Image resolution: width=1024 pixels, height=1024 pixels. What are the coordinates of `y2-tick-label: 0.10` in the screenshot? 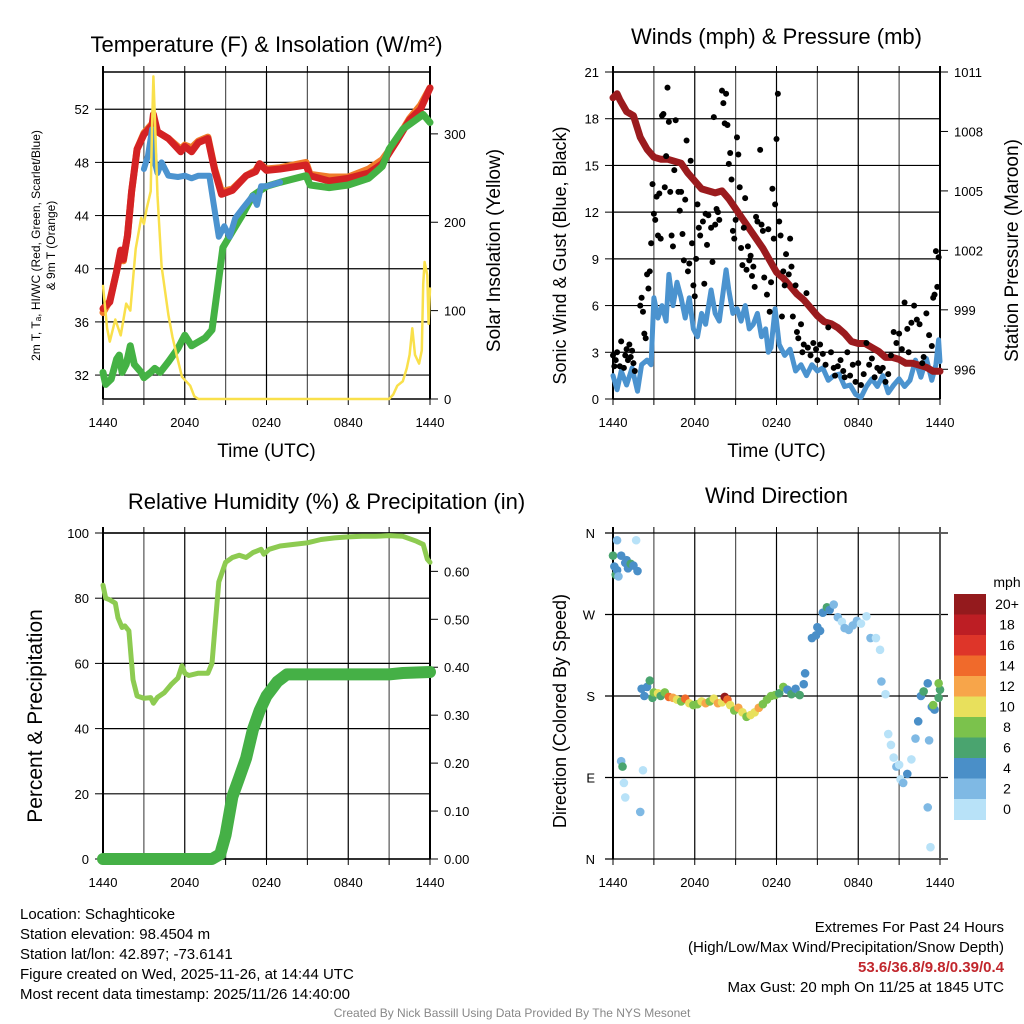 It's located at (456, 811).